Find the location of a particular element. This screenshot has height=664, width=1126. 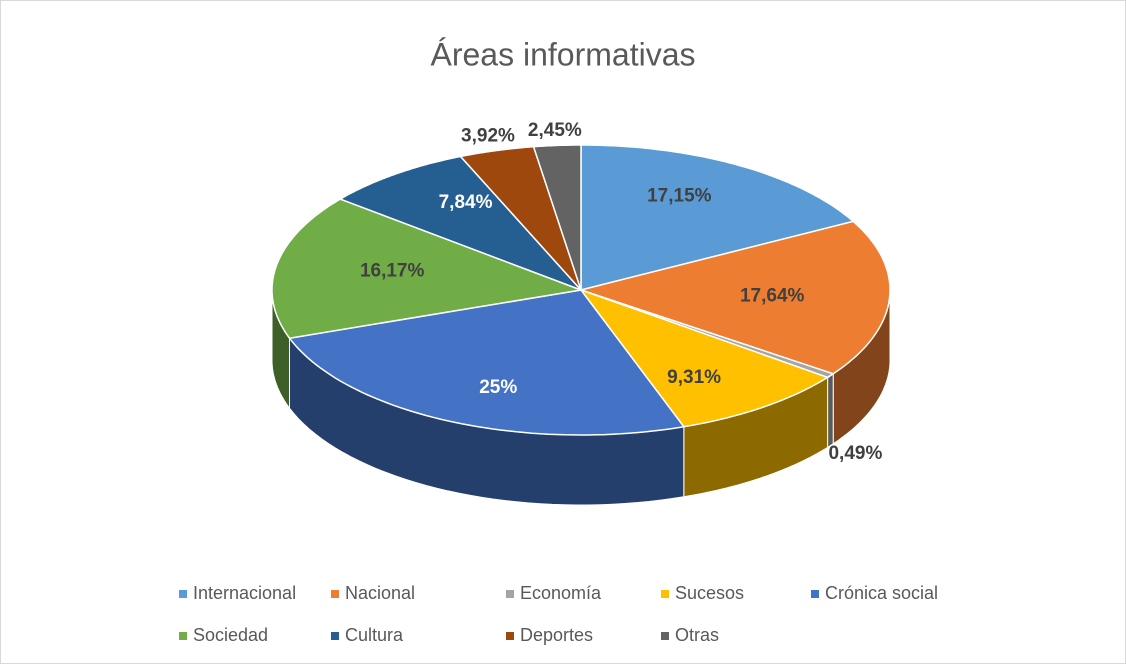

legend-label: Sucesos is located at coordinates (709, 593).